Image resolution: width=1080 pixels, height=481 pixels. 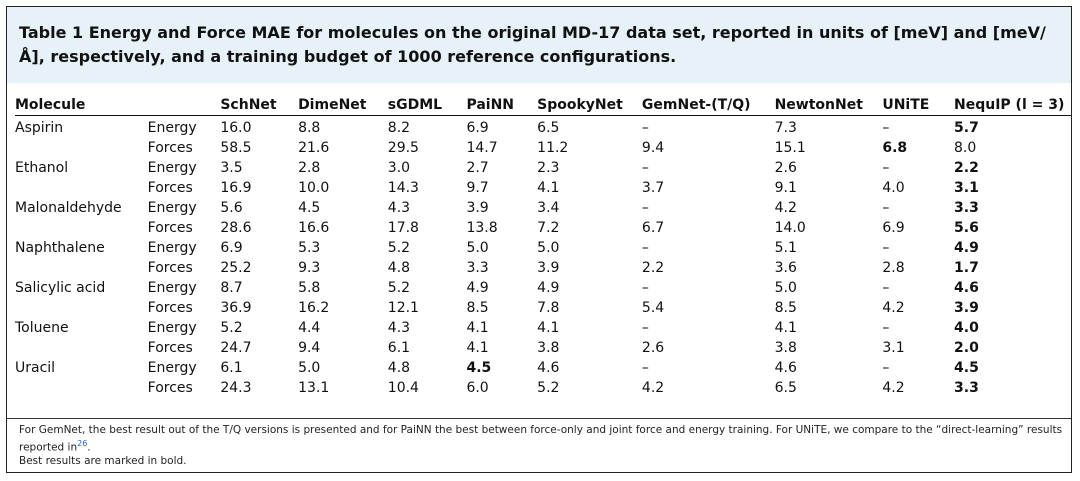 What do you see at coordinates (482, 228) in the screenshot?
I see `value-cell: 13.8` at bounding box center [482, 228].